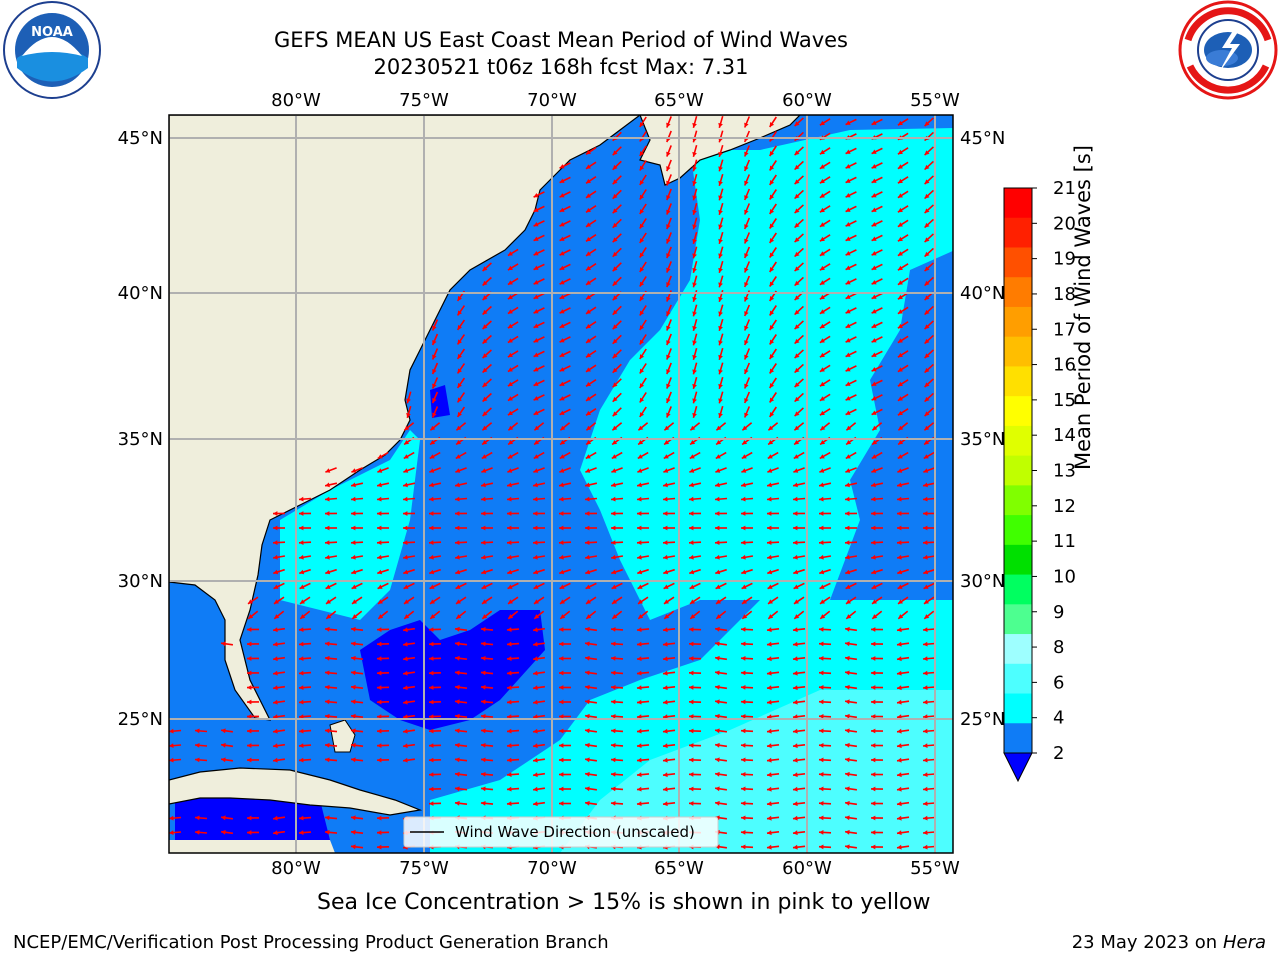 This screenshot has height=960, width=1280. Describe the element at coordinates (807, 868) in the screenshot. I see `lon-label-bottom: 60°W` at that location.